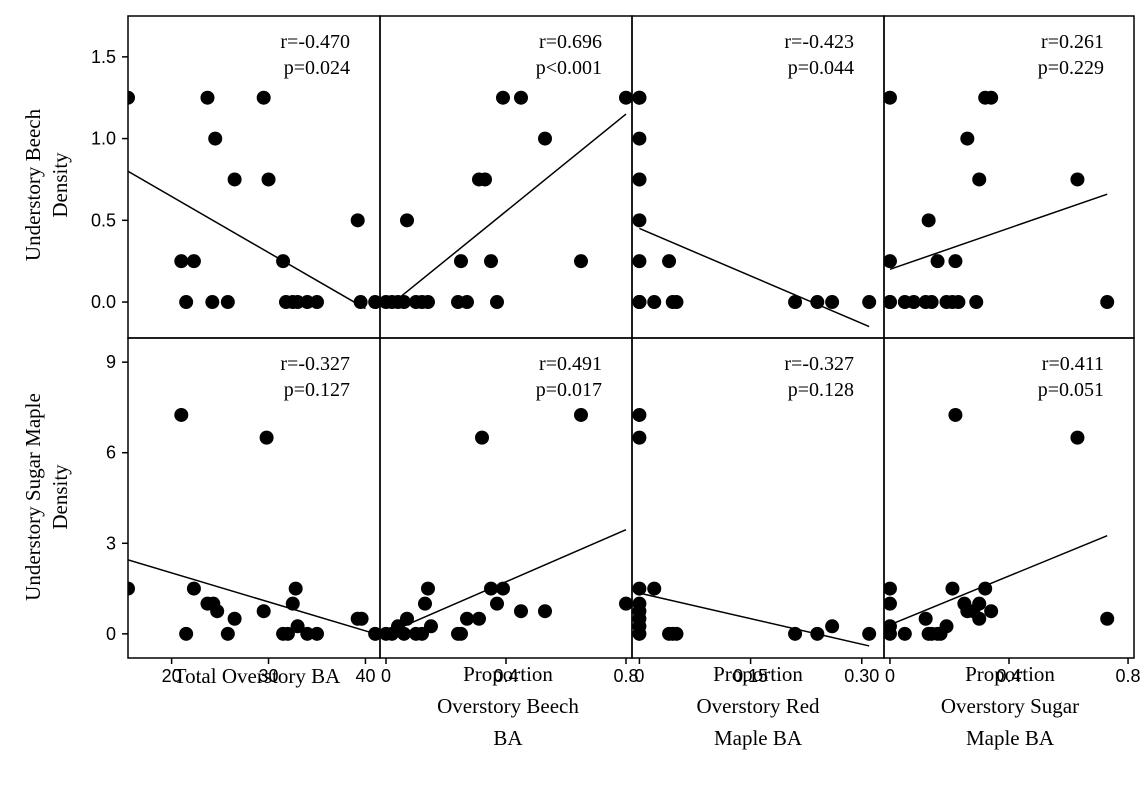 This screenshot has height=803, width=1145. Describe the element at coordinates (1010, 706) in the screenshot. I see `column-title-3-line-1: Overstory Sugar` at that location.